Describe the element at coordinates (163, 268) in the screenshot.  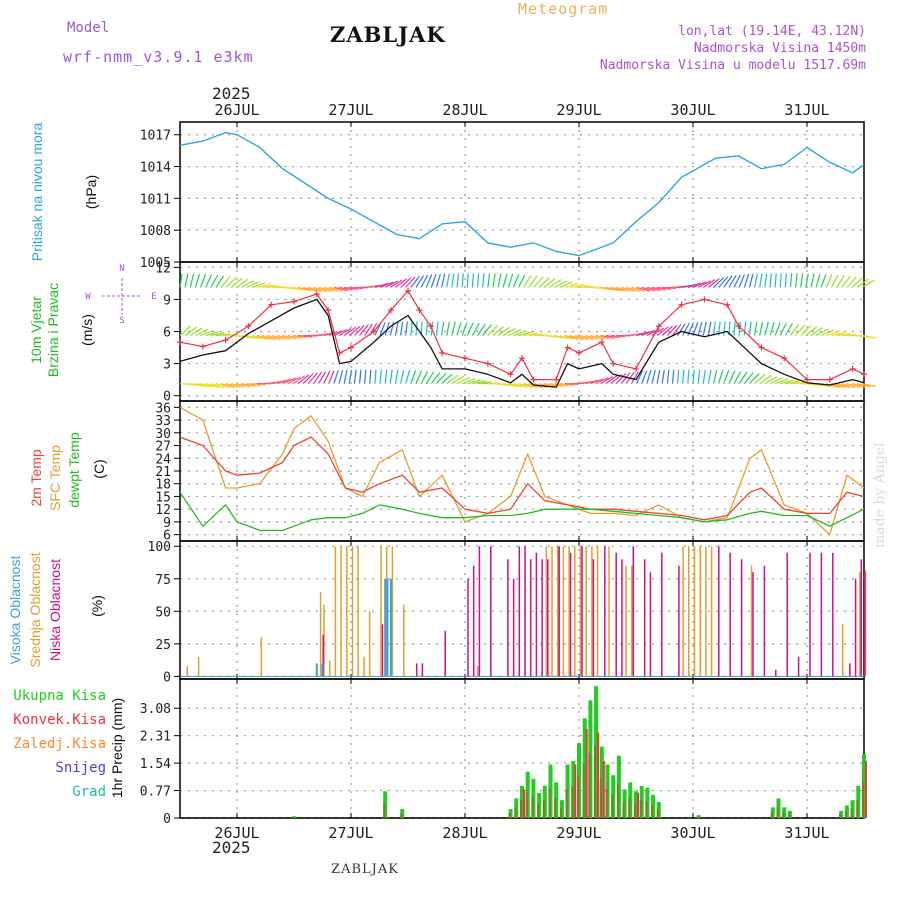
I see `wind-ytick-label: 12` at that location.